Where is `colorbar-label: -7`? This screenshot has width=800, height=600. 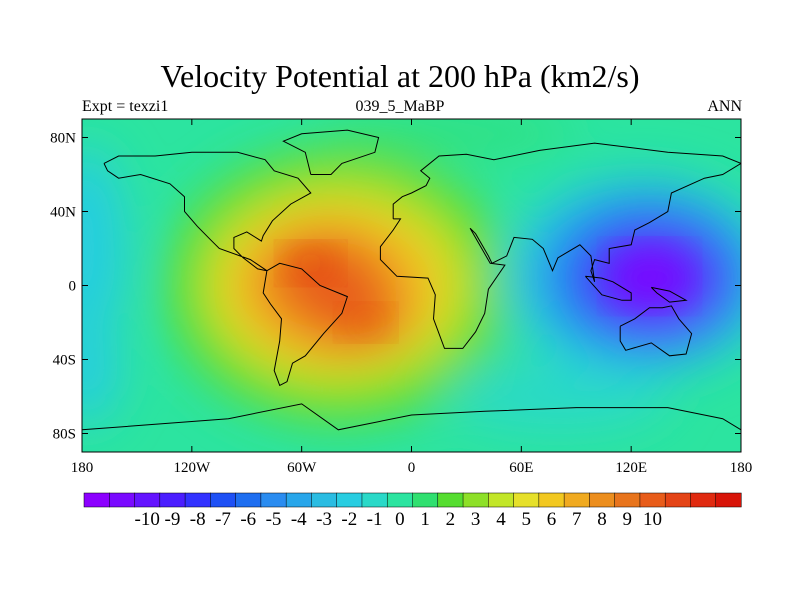
colorbar-label: -7 is located at coordinates (223, 519).